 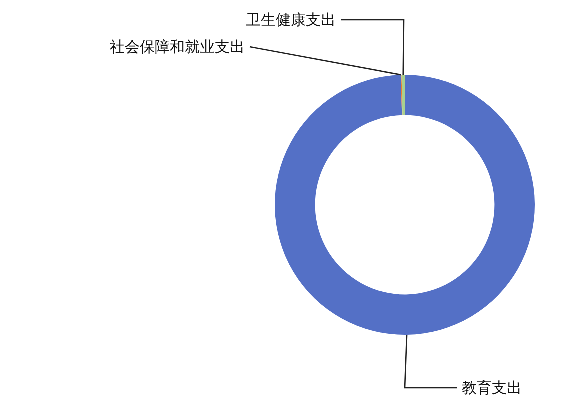 I want to click on slice-label: 教育支出, so click(x=492, y=388).